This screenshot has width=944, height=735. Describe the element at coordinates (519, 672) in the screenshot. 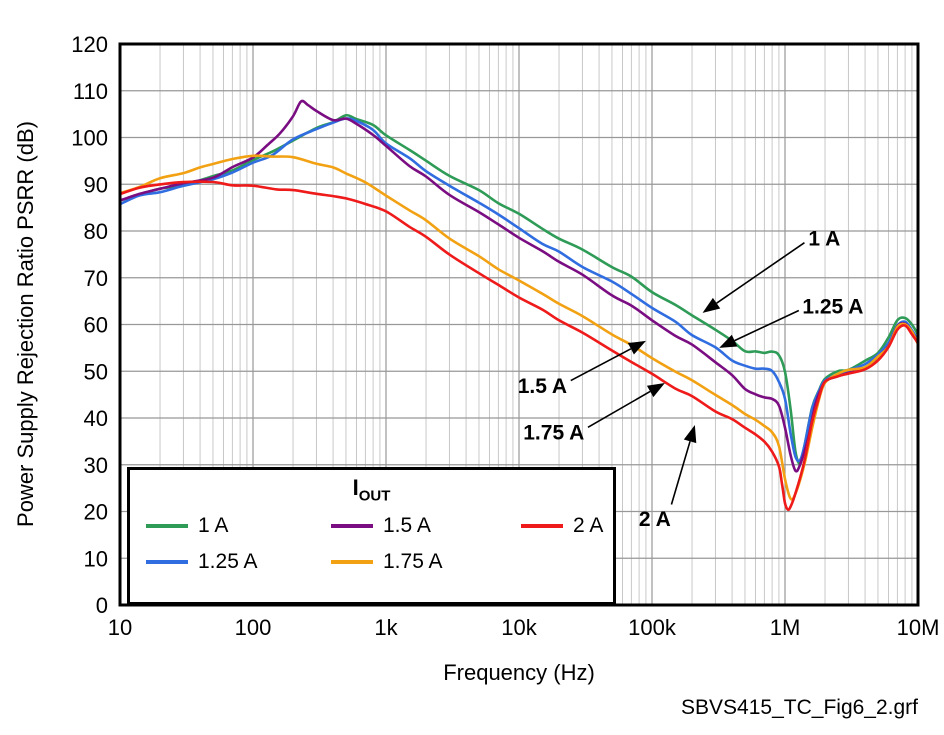

I see `x-axis-title: Frequency (Hz)` at that location.